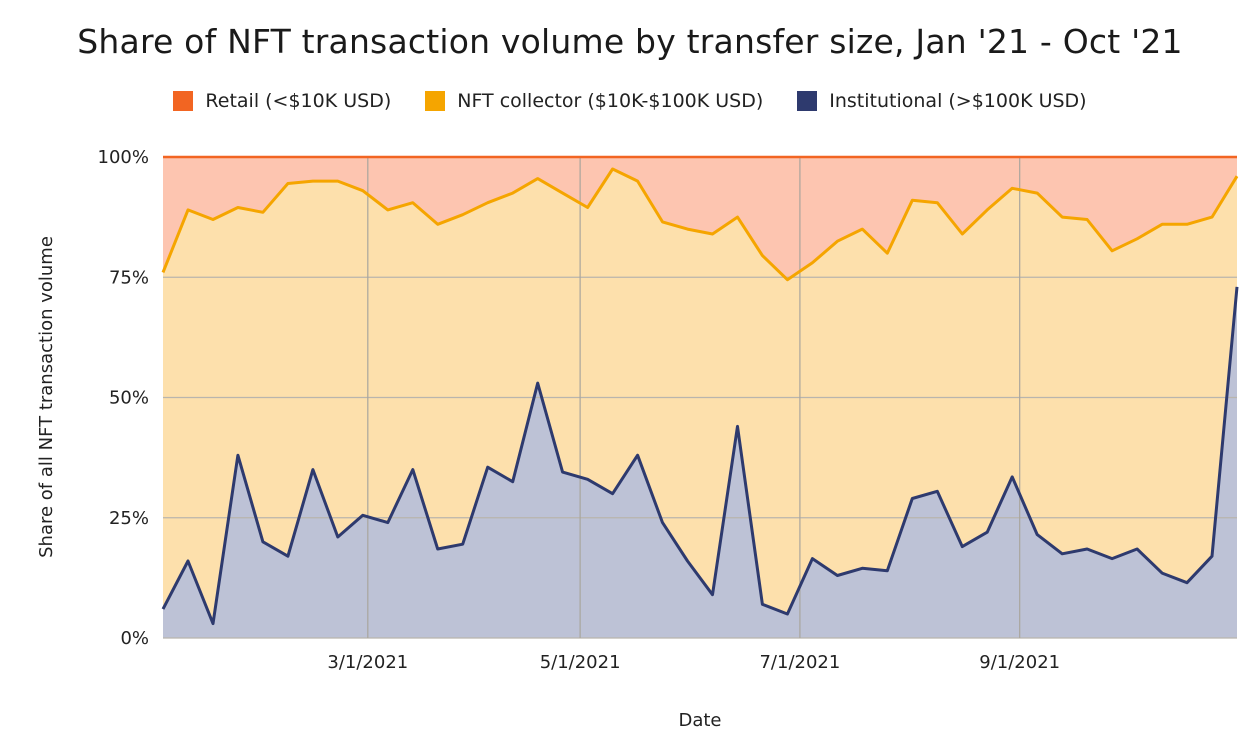 Image resolution: width=1260 pixels, height=735 pixels. What do you see at coordinates (129, 277) in the screenshot?
I see `y-tick-label: 75%` at bounding box center [129, 277].